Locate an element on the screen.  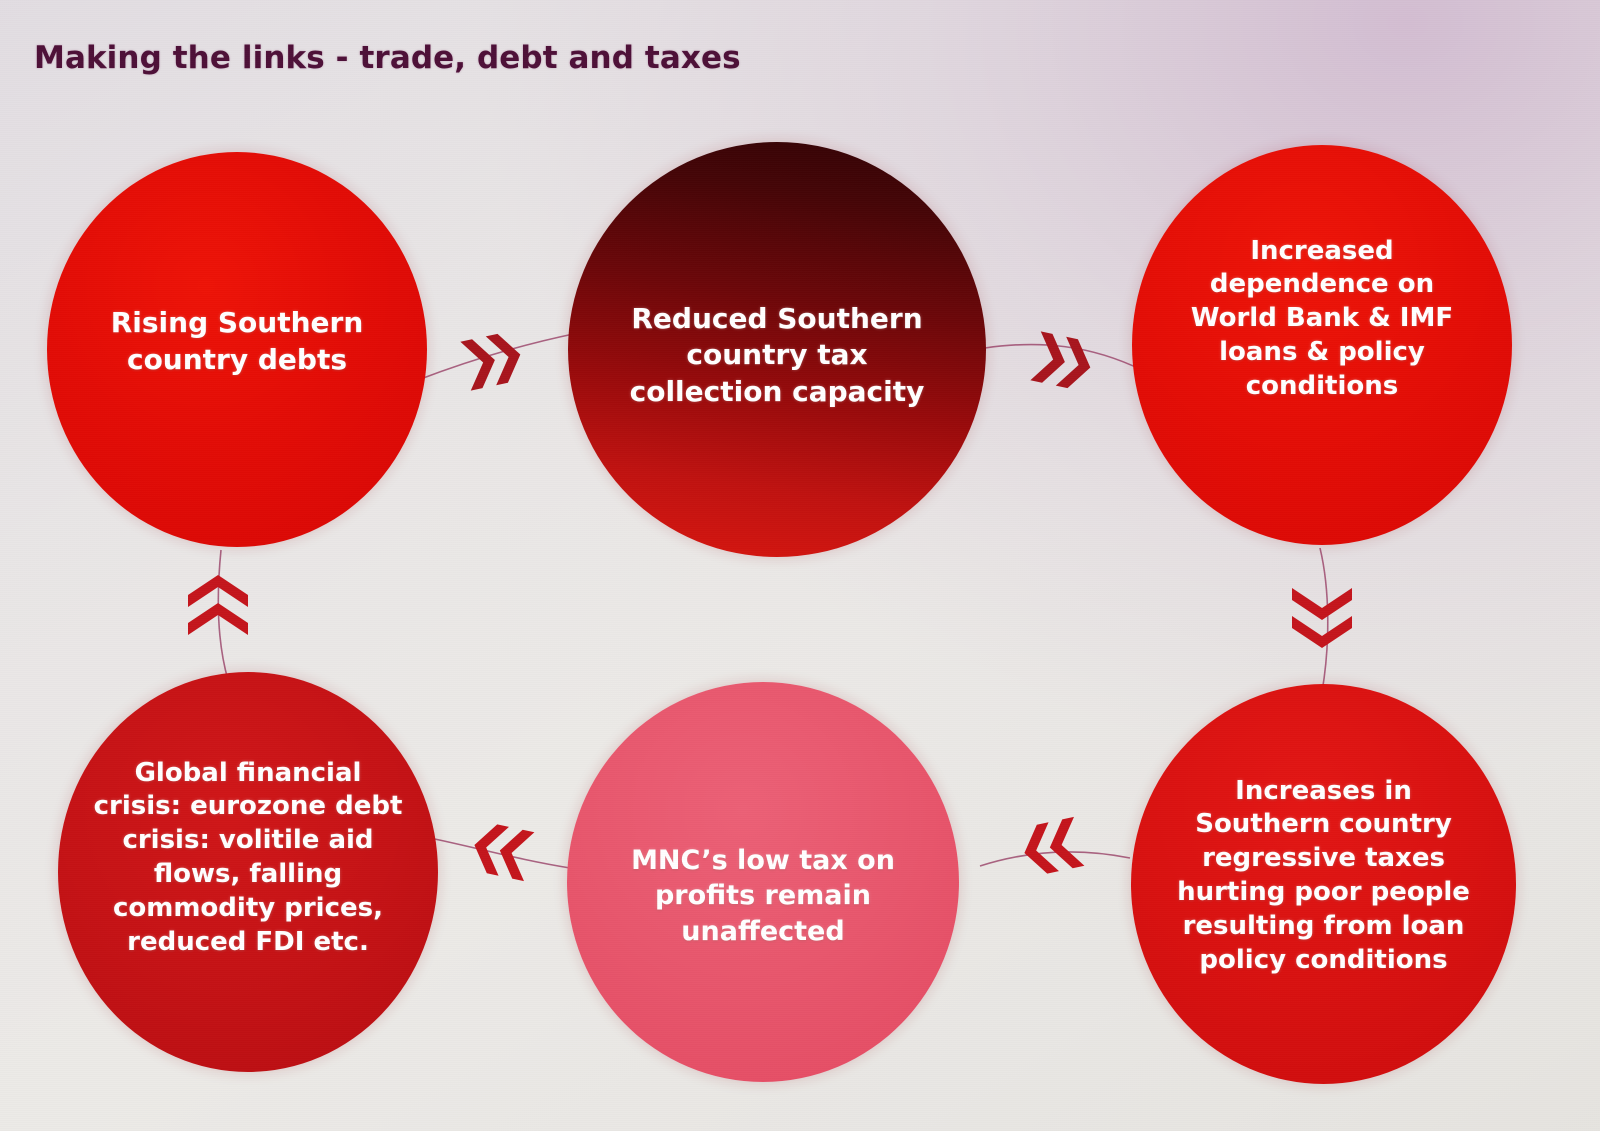
double-chevron-down-icon is located at coordinates (1322, 617).